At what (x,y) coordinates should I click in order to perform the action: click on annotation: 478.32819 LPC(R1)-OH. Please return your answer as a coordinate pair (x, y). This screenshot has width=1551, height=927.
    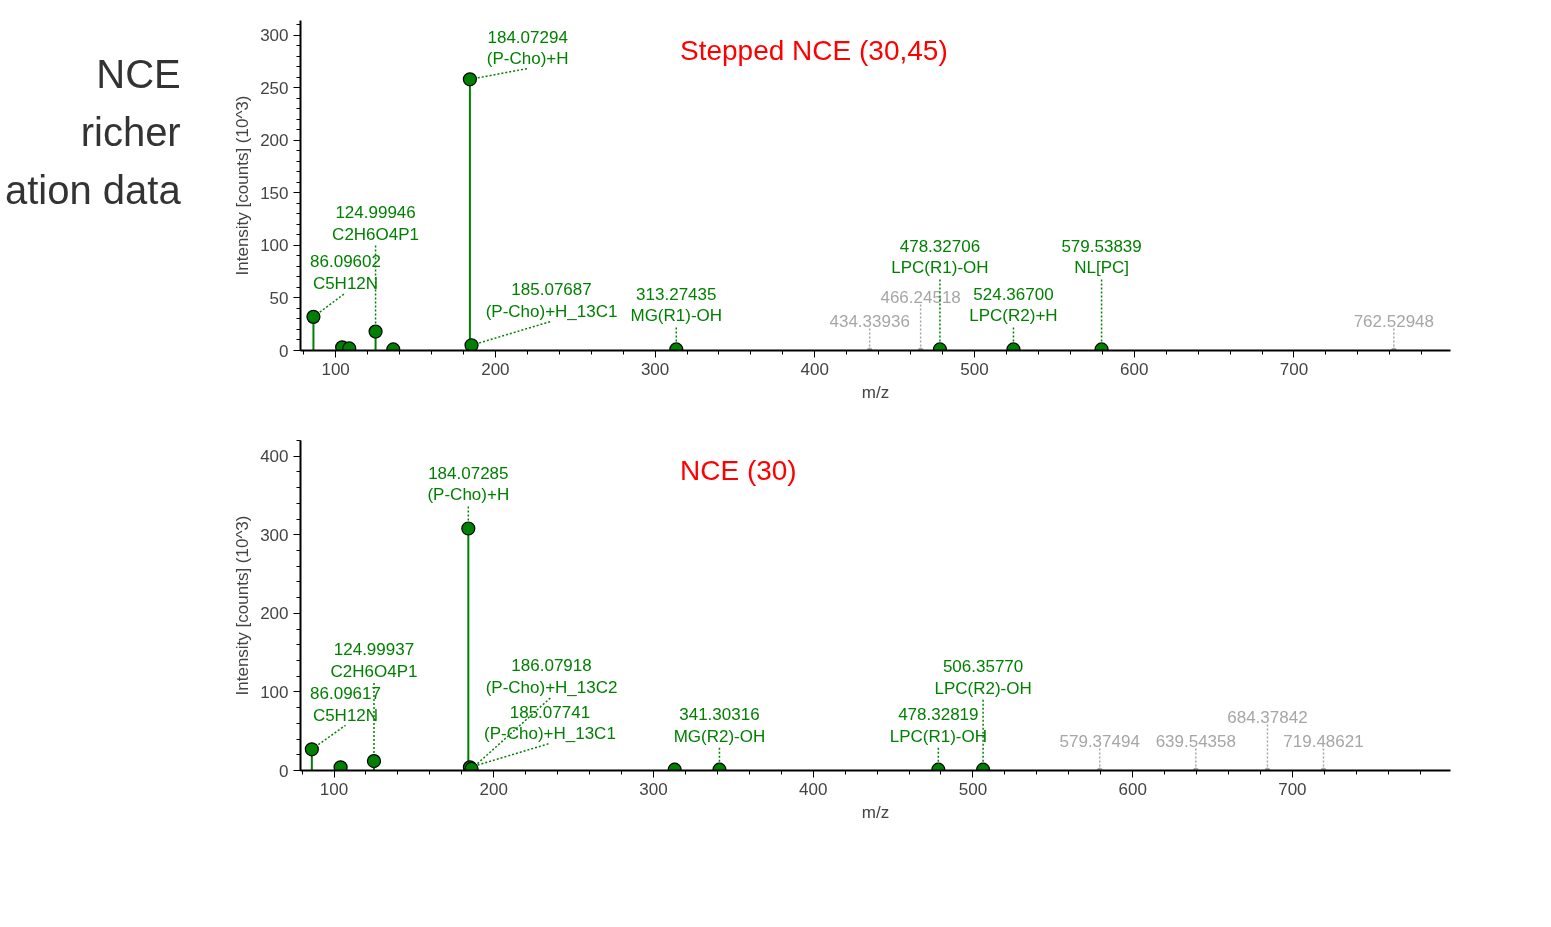
    Looking at the image, I should click on (938, 725).